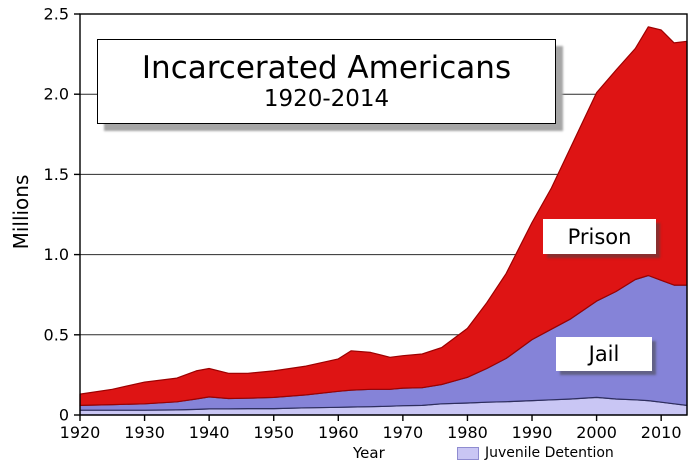 The image size is (693, 464). Describe the element at coordinates (468, 453) in the screenshot. I see `legend-swatch-juvenile-detention` at that location.